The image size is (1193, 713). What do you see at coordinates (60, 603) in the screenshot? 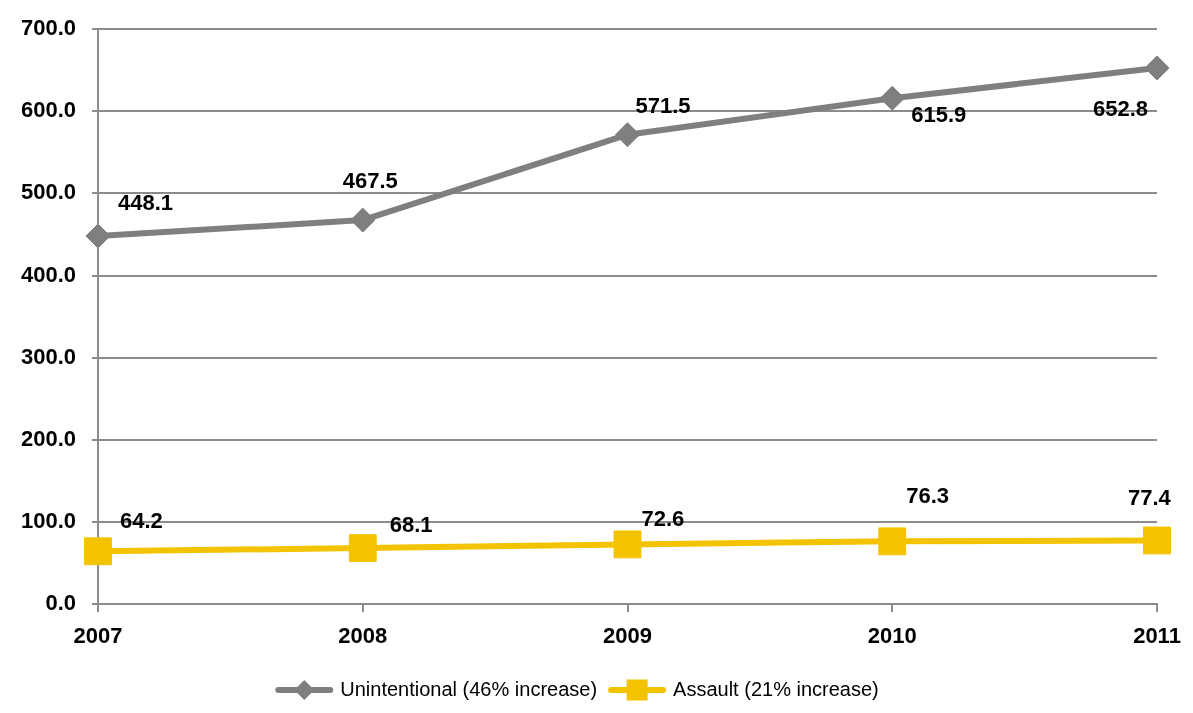
I see `y-tick-label: 0.0` at bounding box center [60, 603].